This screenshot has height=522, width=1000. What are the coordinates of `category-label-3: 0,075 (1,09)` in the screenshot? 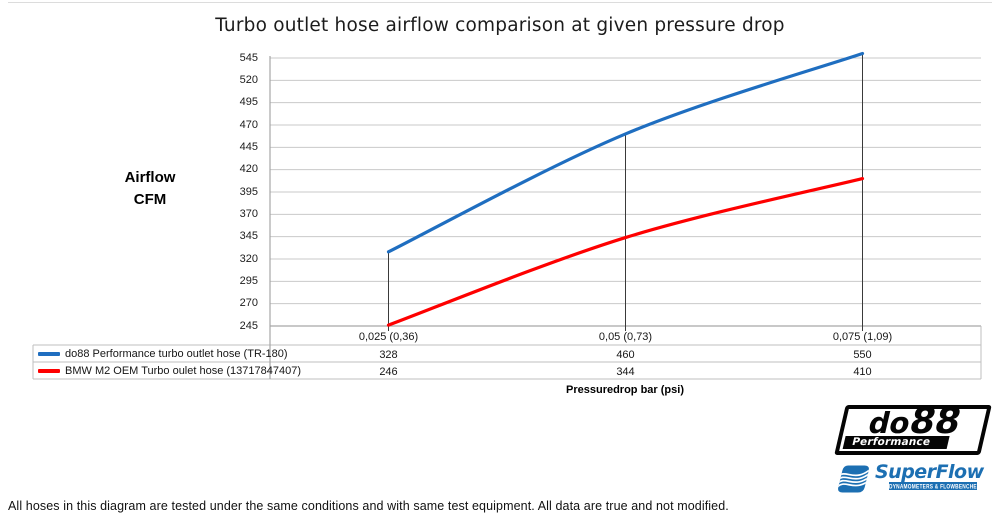 It's located at (862, 337).